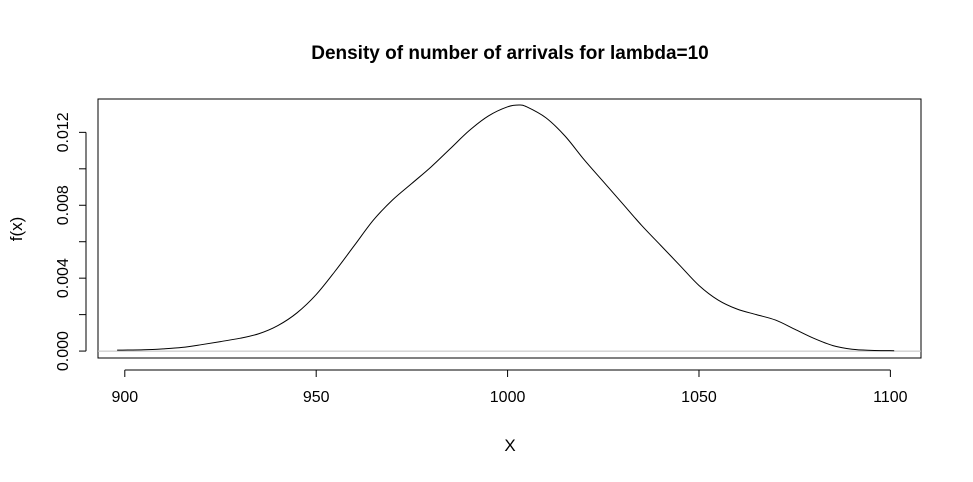 The height and width of the screenshot is (482, 973). Describe the element at coordinates (124, 397) in the screenshot. I see `x-tick-label: 900` at that location.